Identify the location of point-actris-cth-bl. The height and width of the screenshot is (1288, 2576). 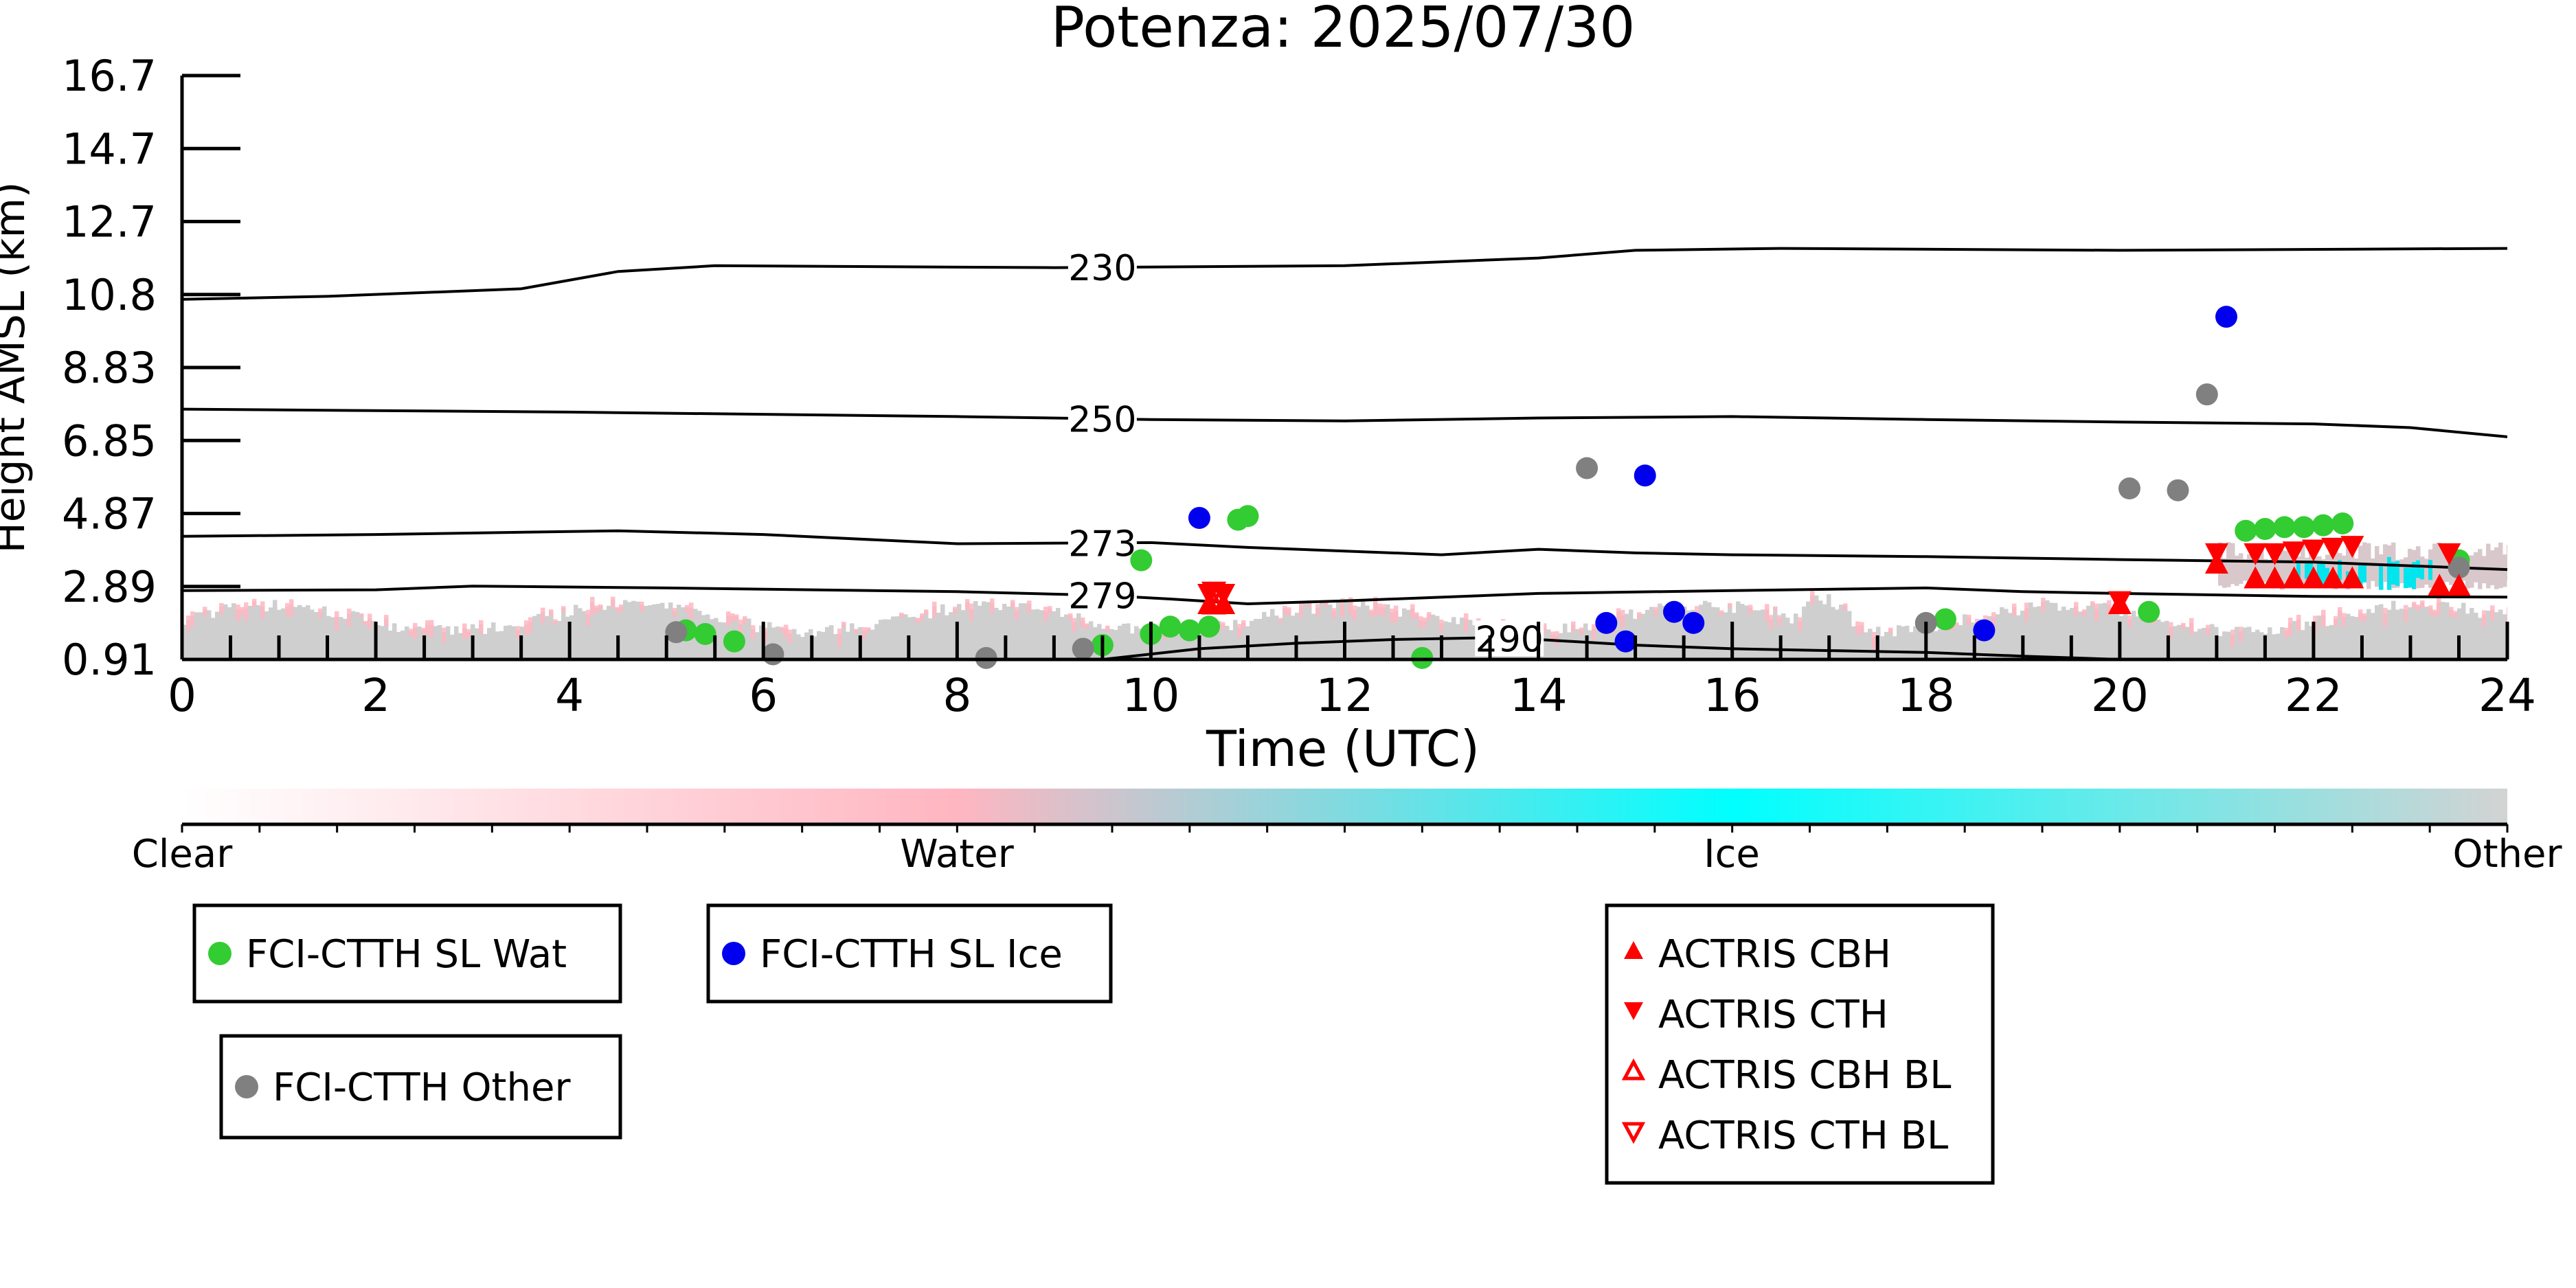
(1214, 594).